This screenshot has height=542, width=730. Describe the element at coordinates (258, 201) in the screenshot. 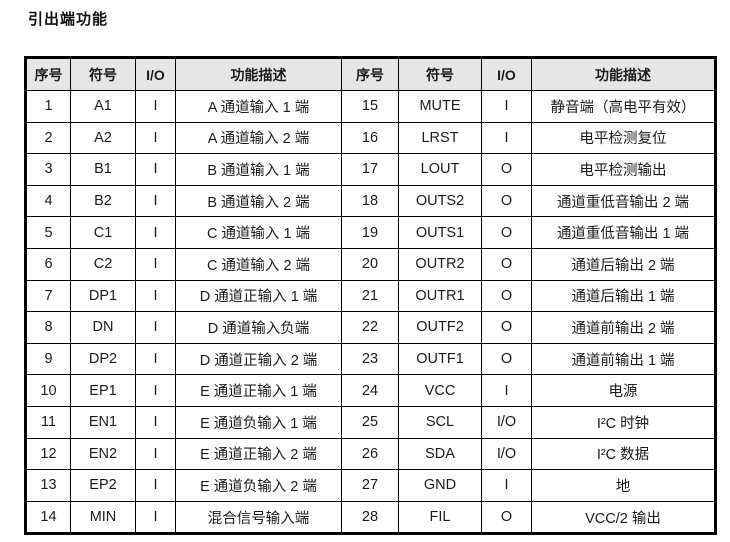

I see `pin-desc-cell: B 通道输入 2 端` at that location.